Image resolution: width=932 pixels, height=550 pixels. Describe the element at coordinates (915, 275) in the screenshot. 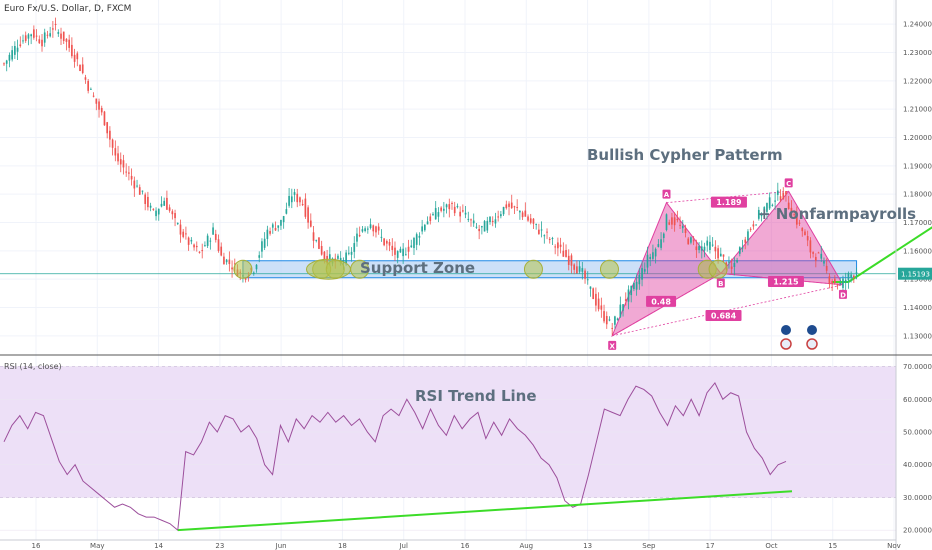

I see `last-price-label: 1.15193` at that location.